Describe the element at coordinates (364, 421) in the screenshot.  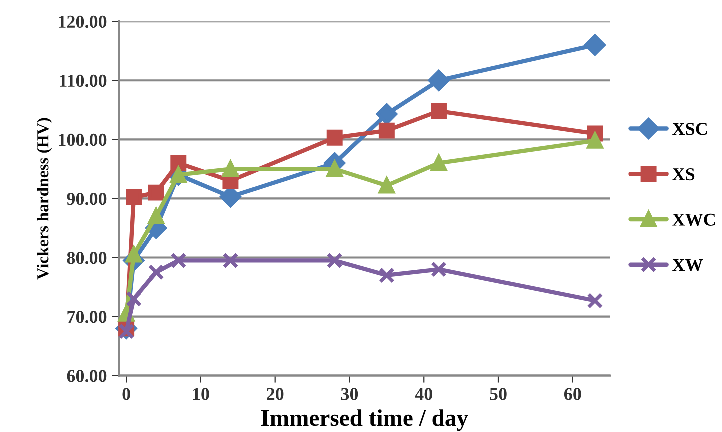
I see `x-axis-title: Immersed time / day` at that location.